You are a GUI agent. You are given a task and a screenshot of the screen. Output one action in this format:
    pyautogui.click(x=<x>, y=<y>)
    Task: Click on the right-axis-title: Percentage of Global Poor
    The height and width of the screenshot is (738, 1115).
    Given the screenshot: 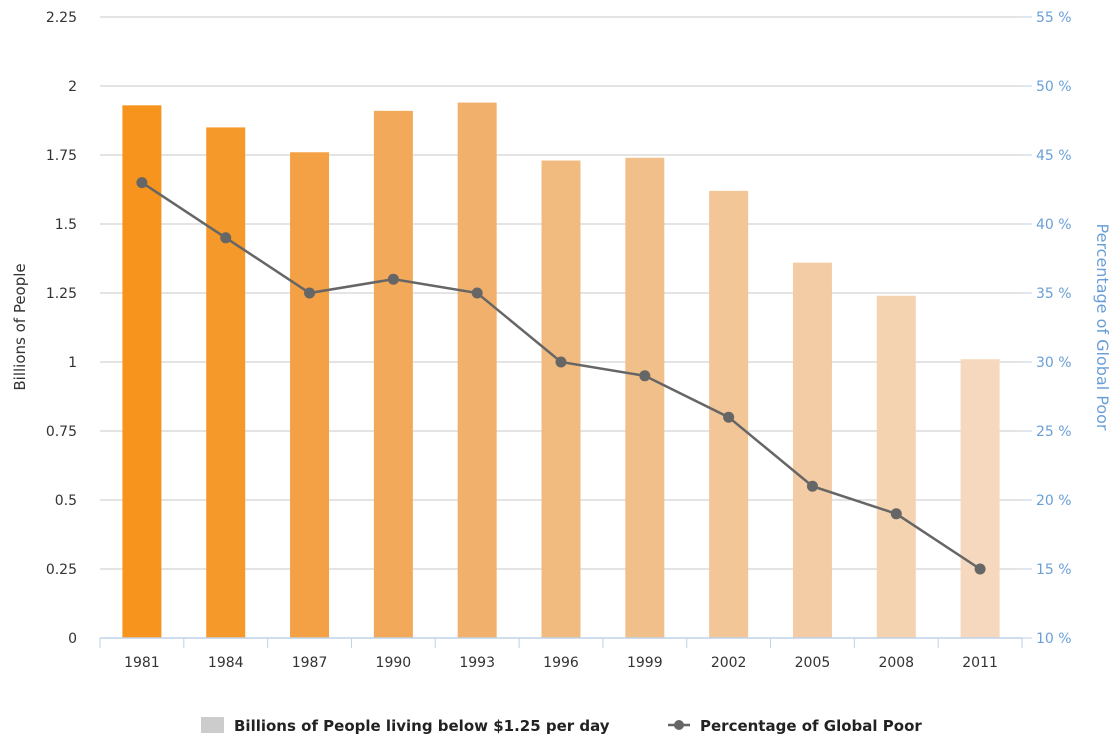 What is the action you would take?
    pyautogui.click(x=1102, y=327)
    